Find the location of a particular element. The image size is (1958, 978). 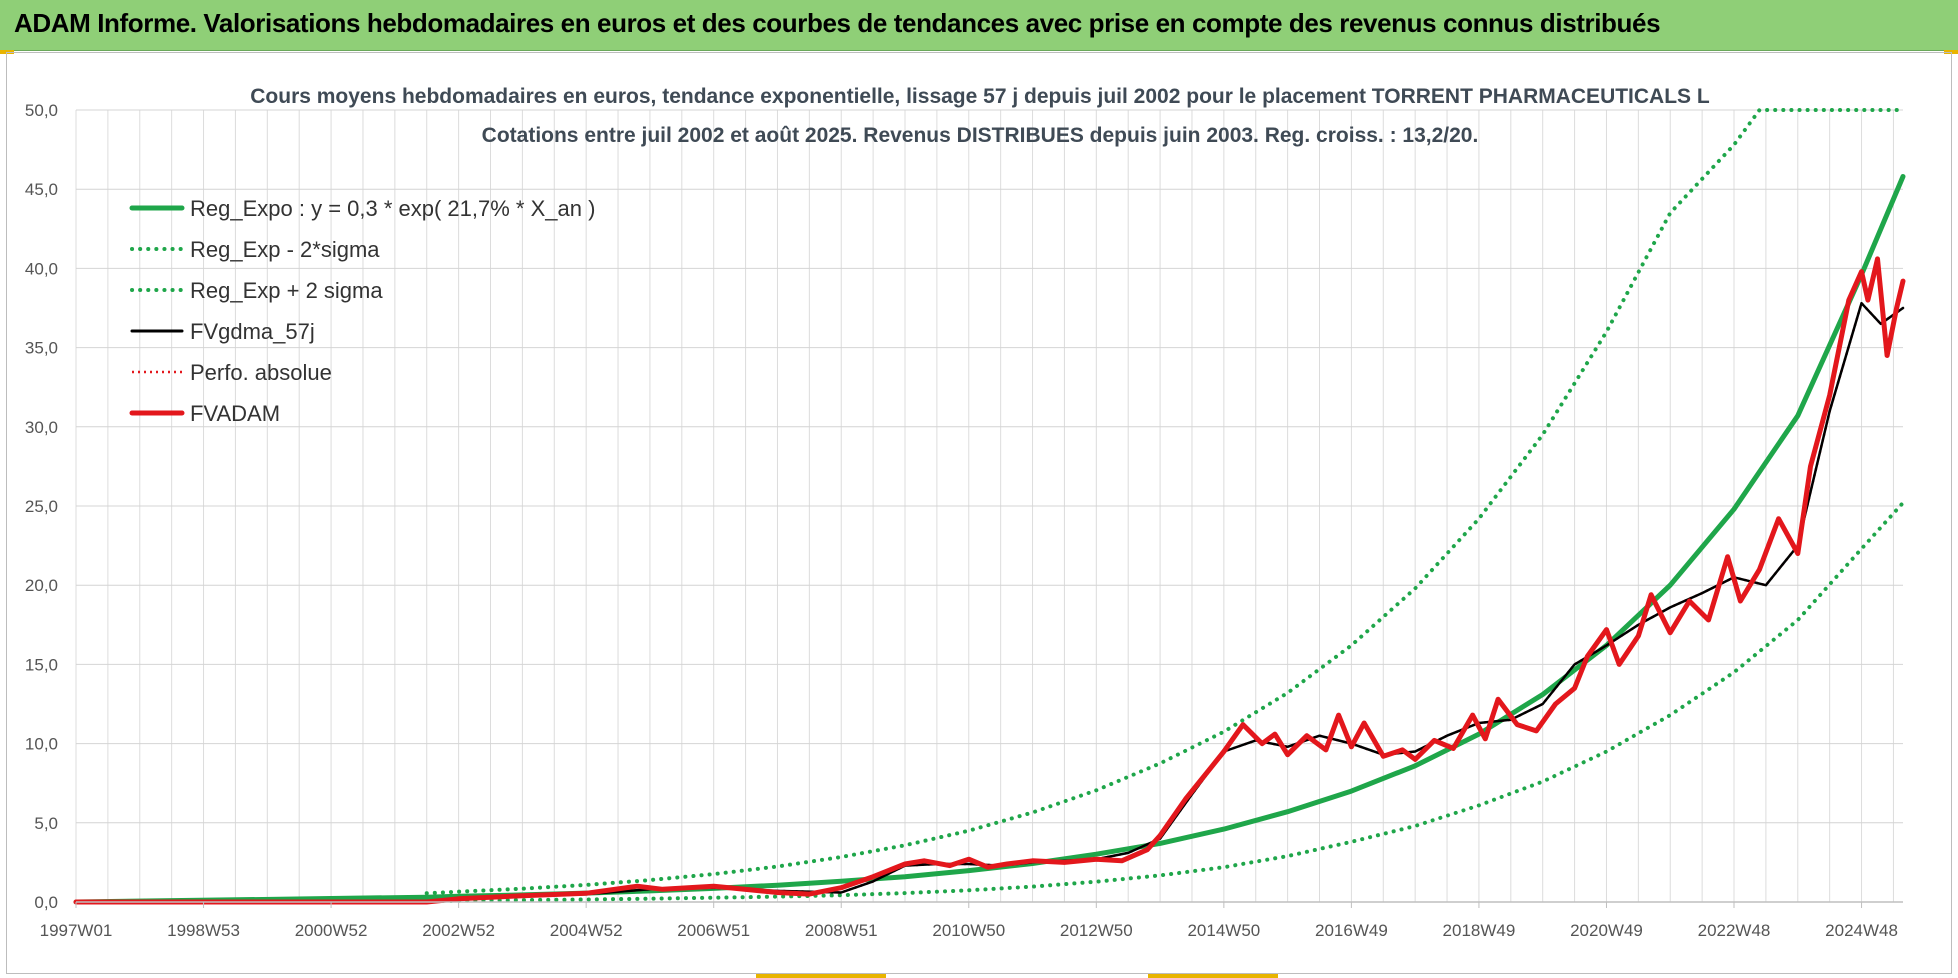

x-tick-label: 2000W52 is located at coordinates (331, 930).